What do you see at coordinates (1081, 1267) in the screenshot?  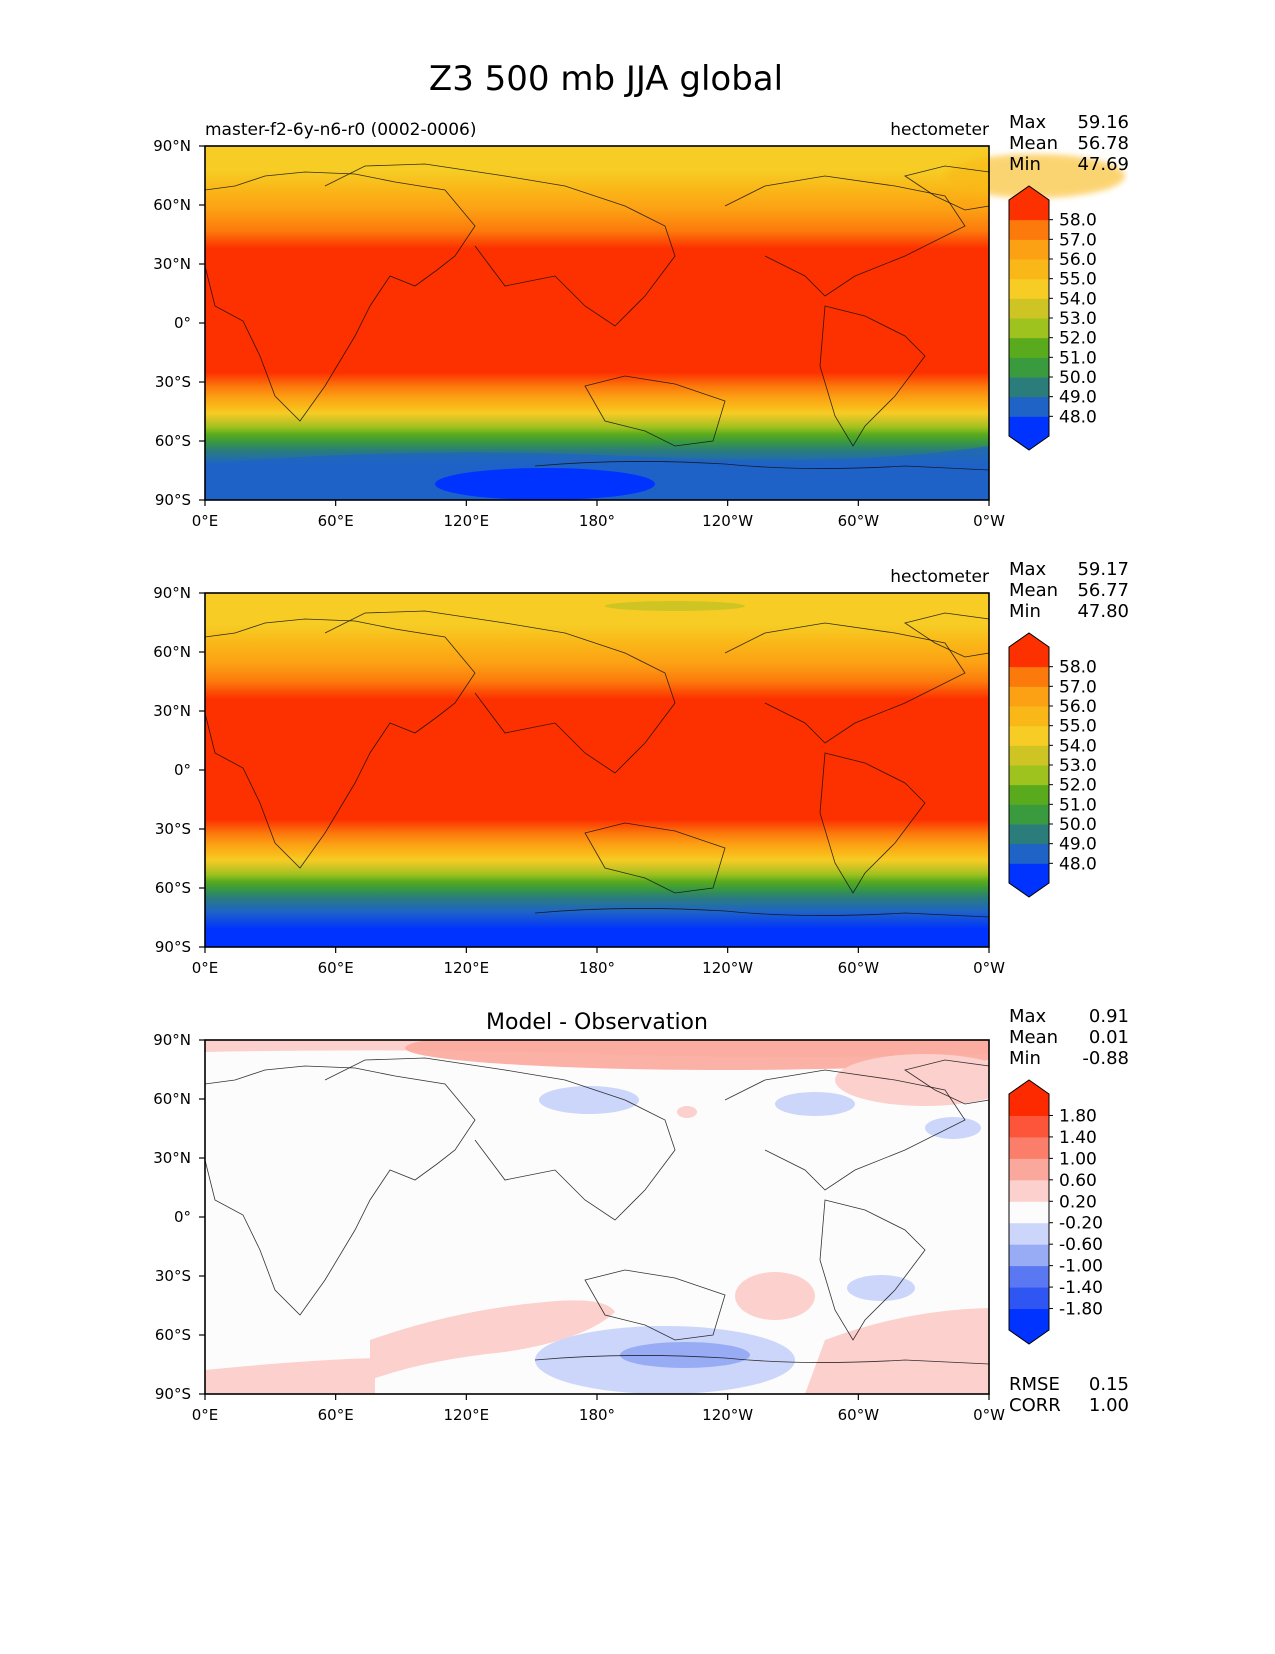 I see `colorbar-label: -1.00` at bounding box center [1081, 1267].